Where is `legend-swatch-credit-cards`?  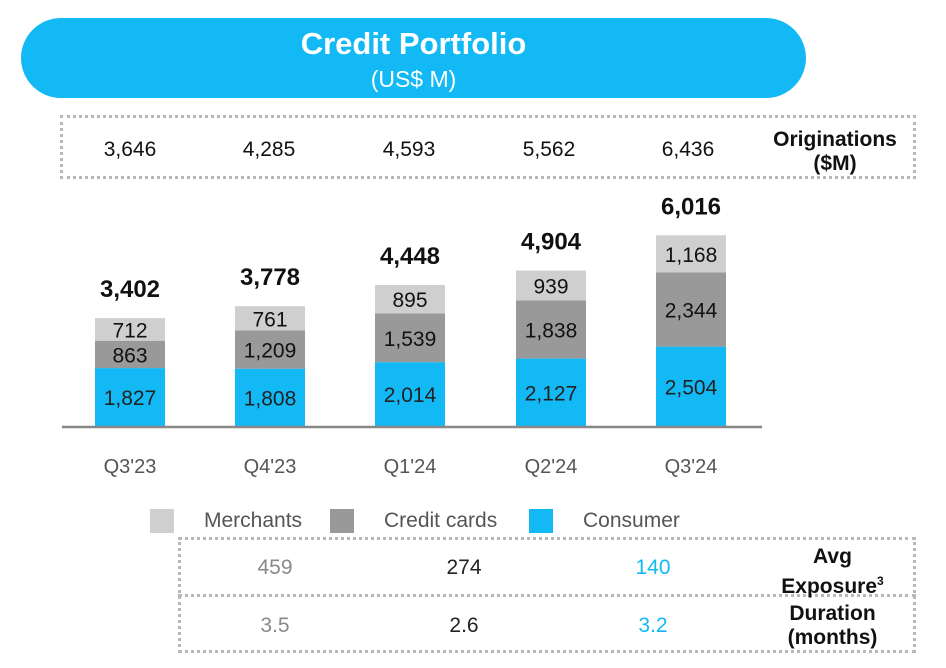 legend-swatch-credit-cards is located at coordinates (342, 521).